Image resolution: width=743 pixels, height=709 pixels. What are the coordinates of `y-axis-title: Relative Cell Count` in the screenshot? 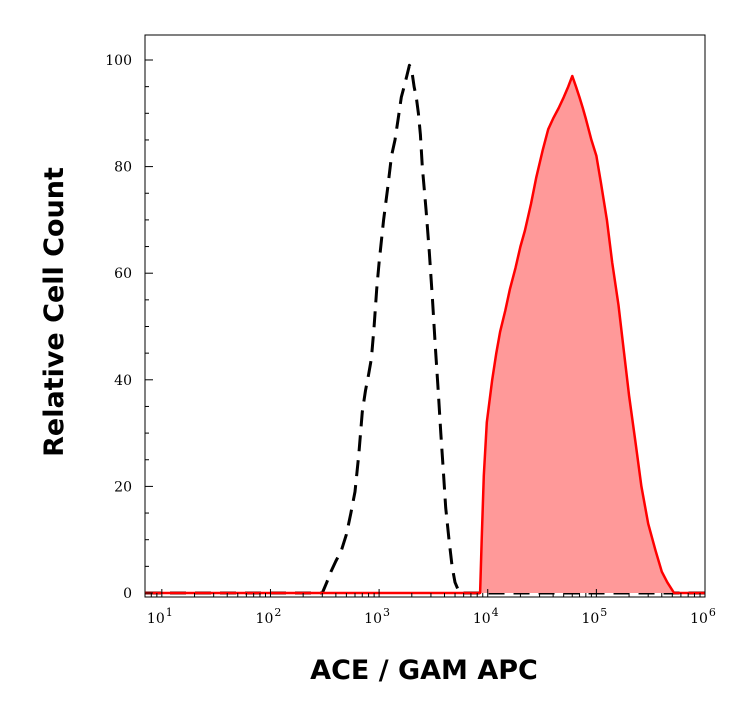 It's located at (54, 312).